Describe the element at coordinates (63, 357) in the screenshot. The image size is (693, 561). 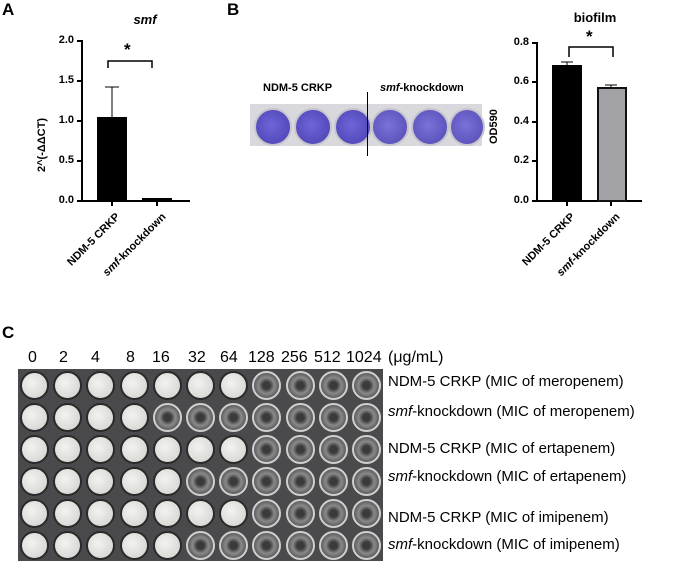
I see `conc-label: 2` at that location.